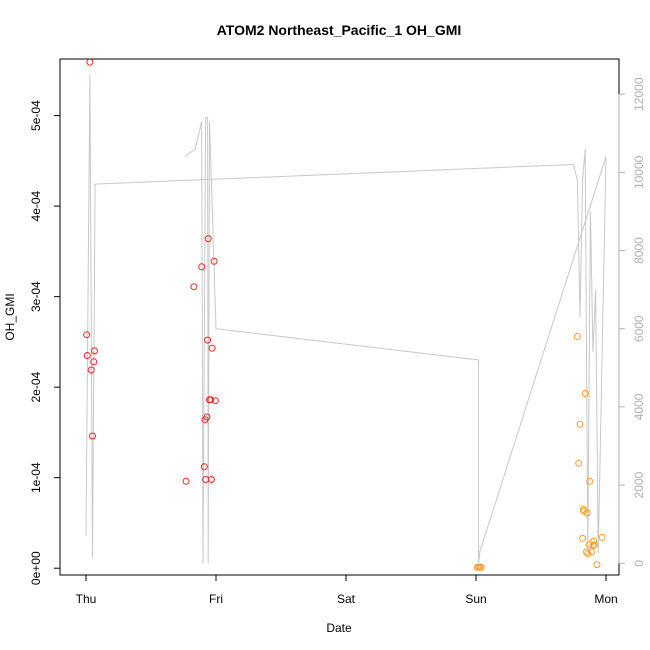 The width and height of the screenshot is (650, 650). What do you see at coordinates (639, 172) in the screenshot?
I see `y2-tick-label: 10000` at bounding box center [639, 172].